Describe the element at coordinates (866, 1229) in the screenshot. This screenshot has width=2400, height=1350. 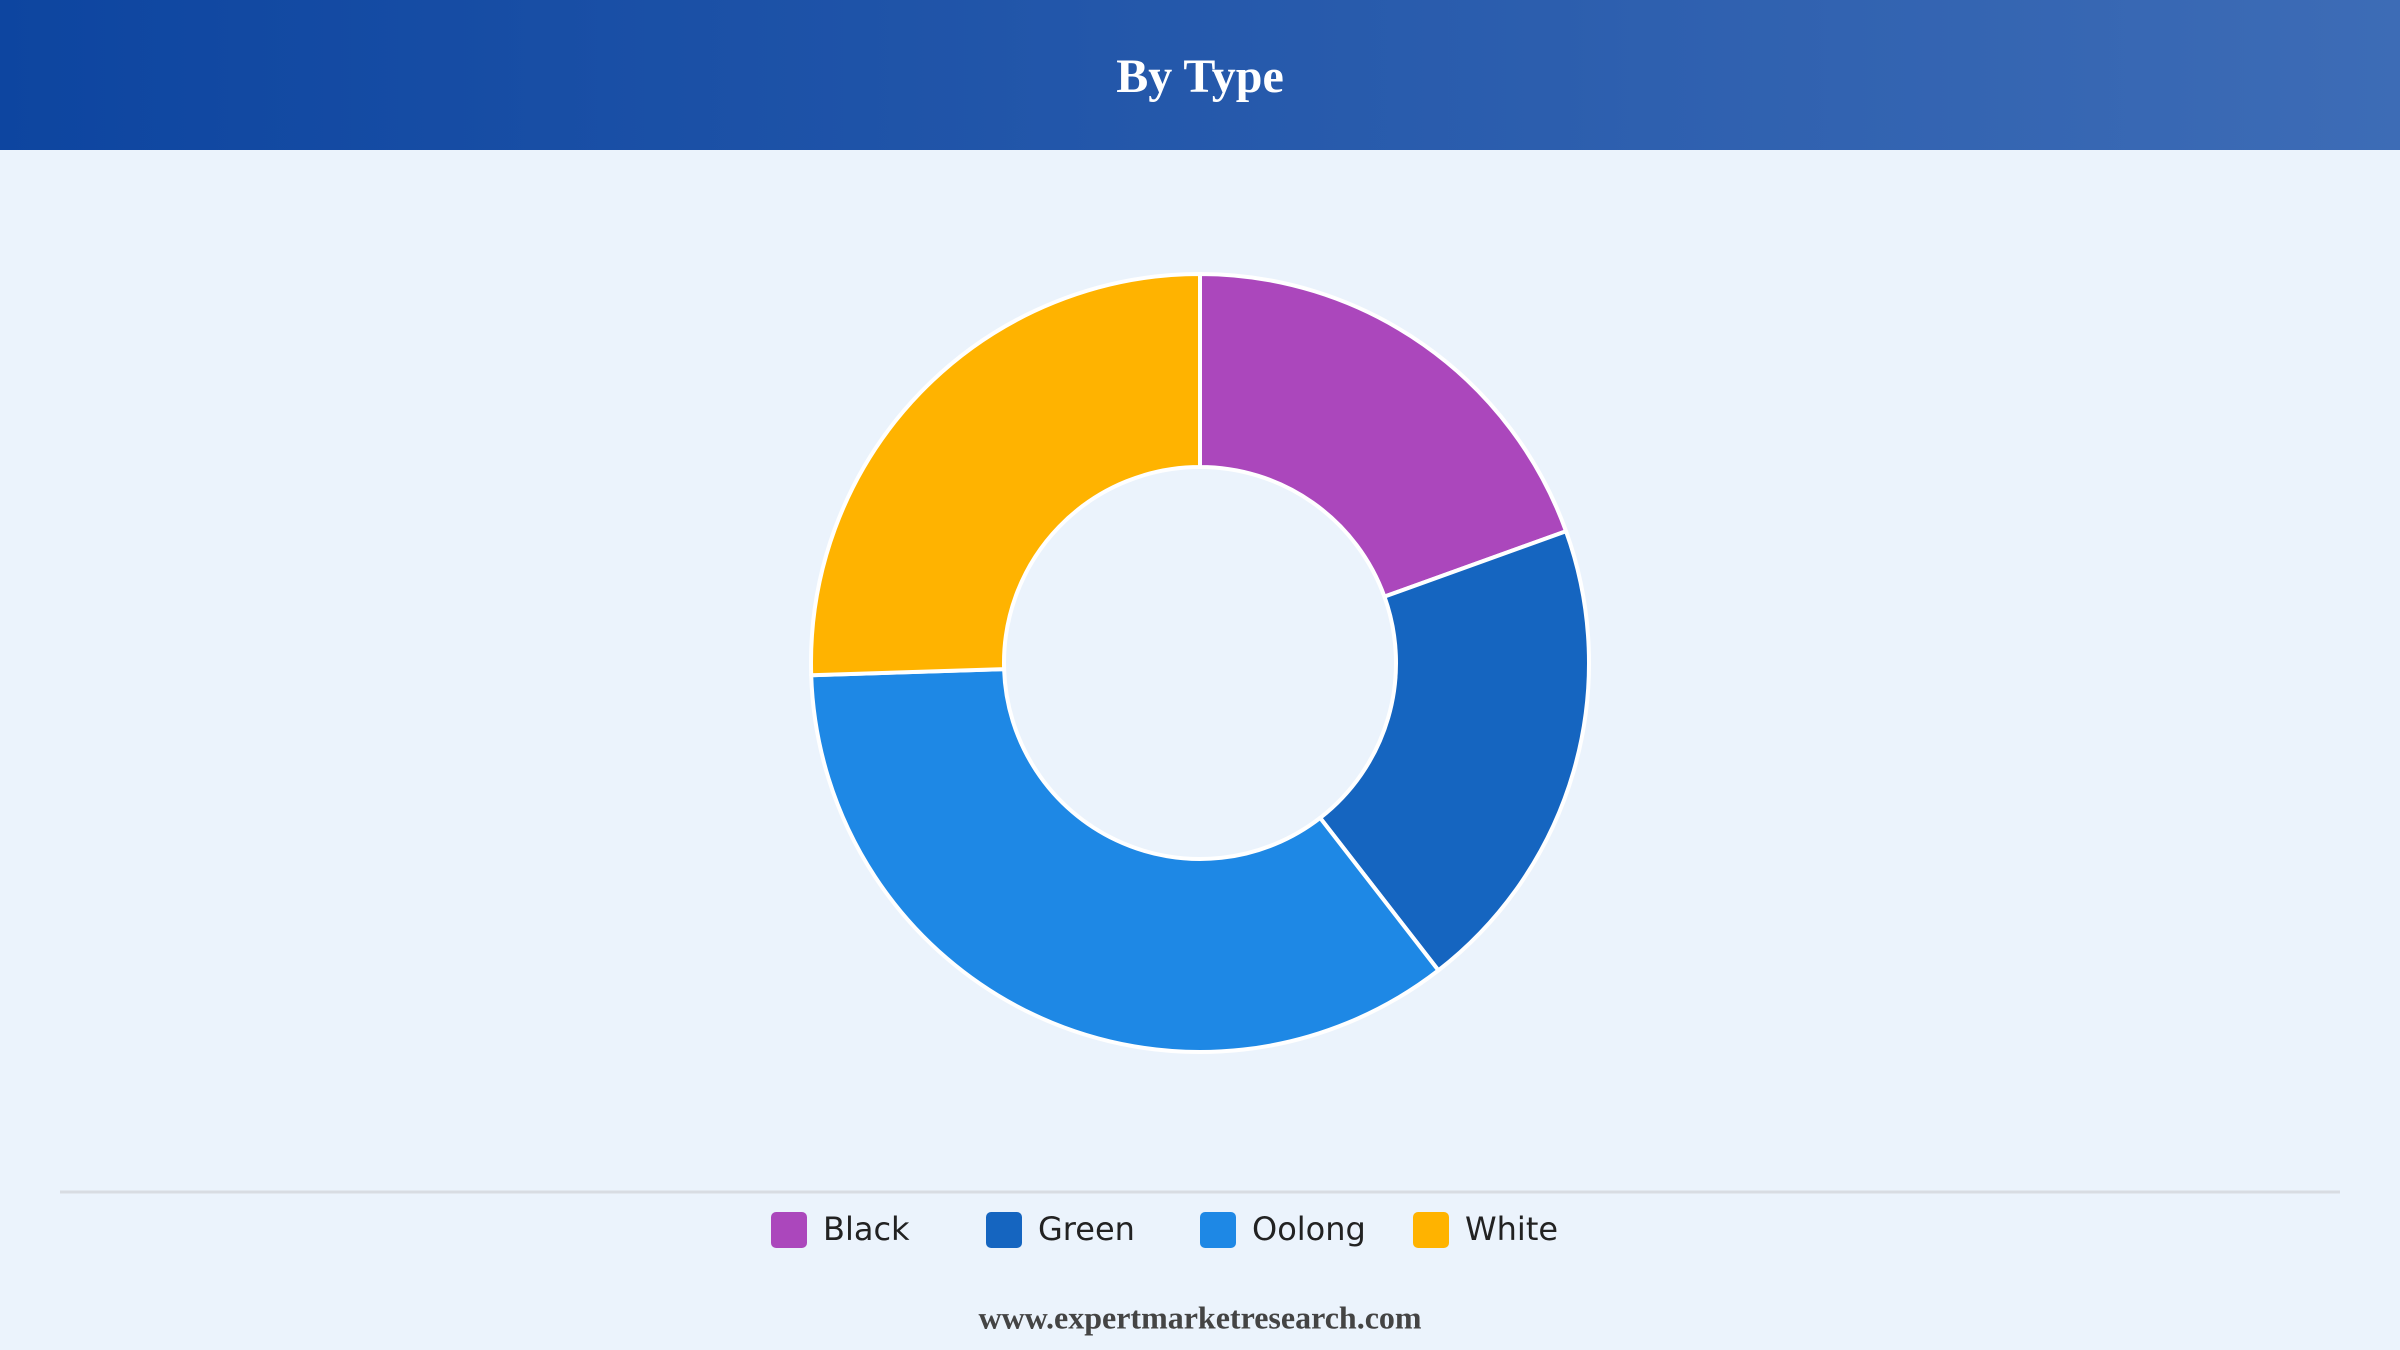
I see `legend-label: Black` at that location.